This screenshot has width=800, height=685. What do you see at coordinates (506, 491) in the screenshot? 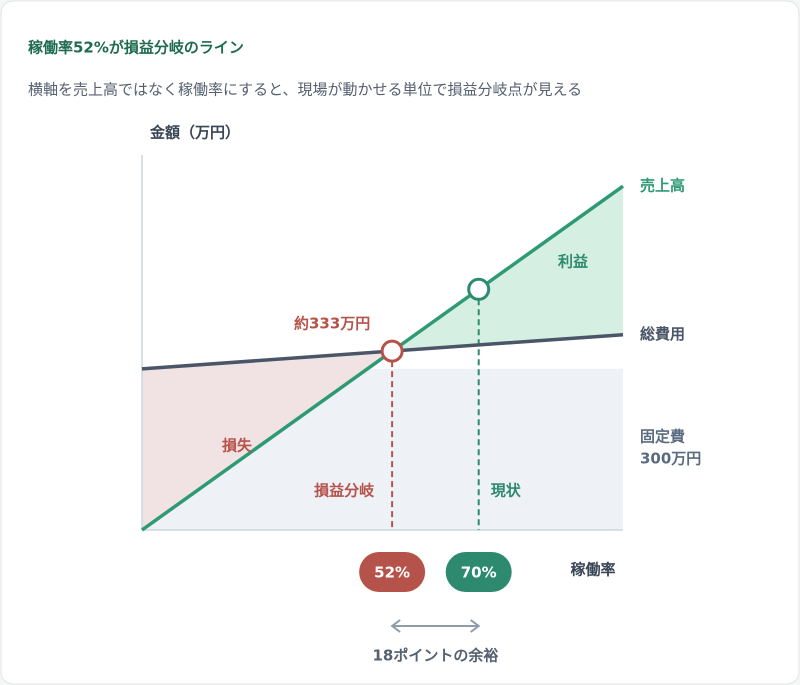
I see `current-name: 現状` at bounding box center [506, 491].